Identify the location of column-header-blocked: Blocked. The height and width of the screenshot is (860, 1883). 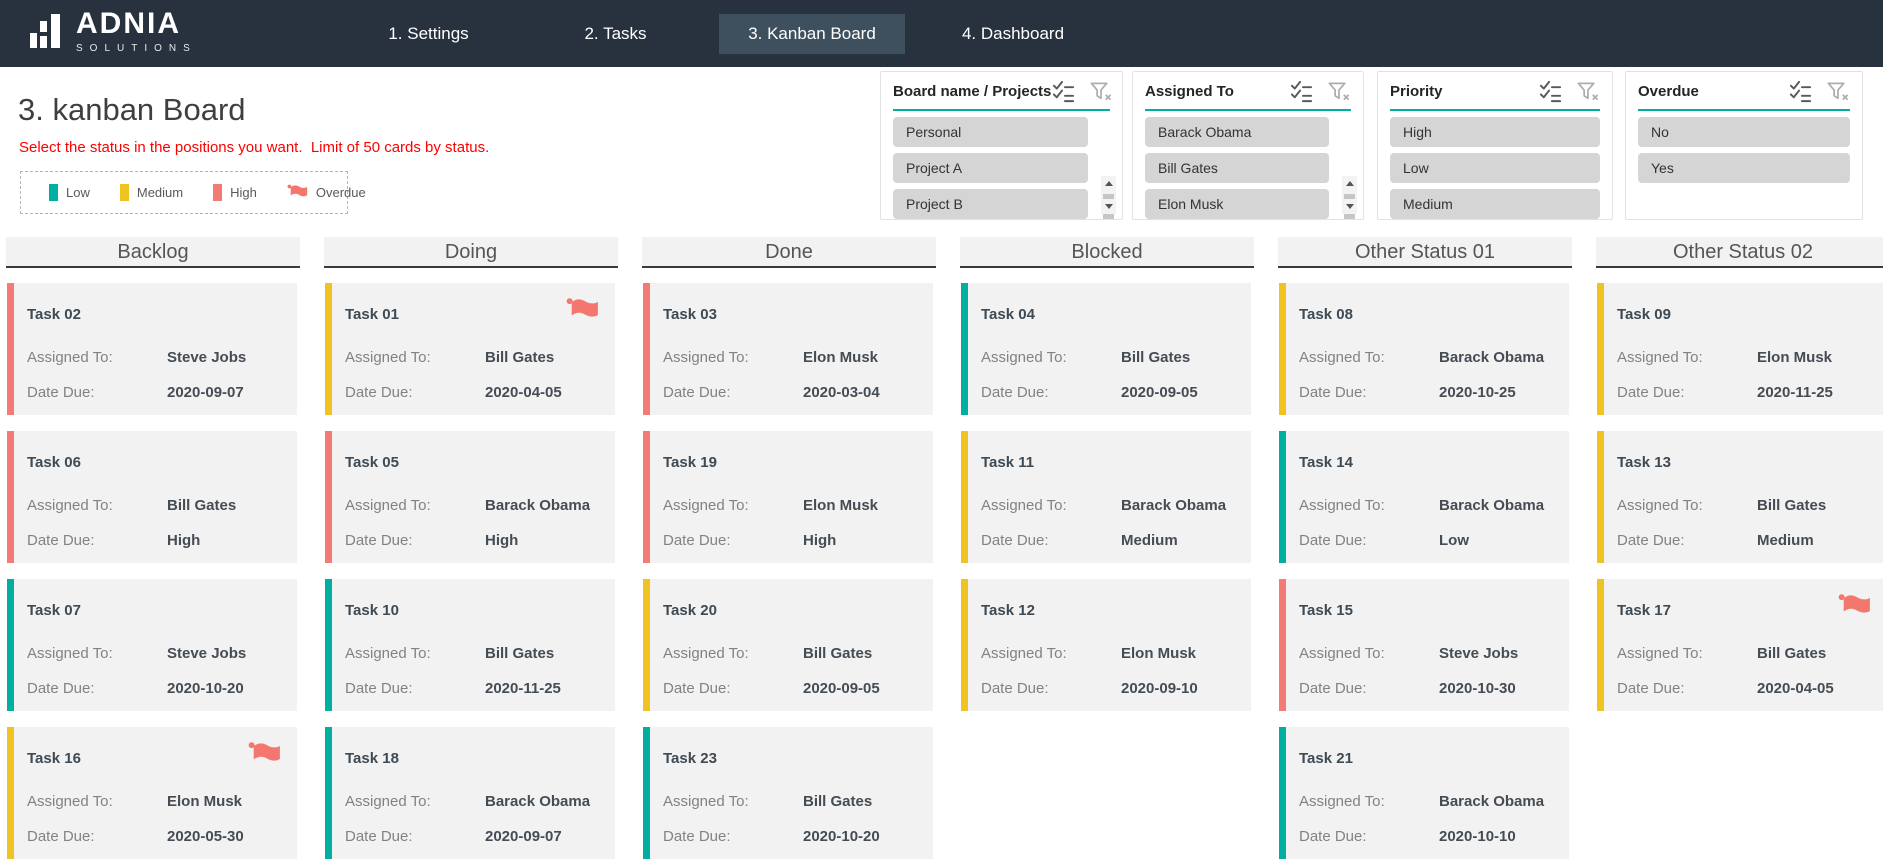
(1107, 252).